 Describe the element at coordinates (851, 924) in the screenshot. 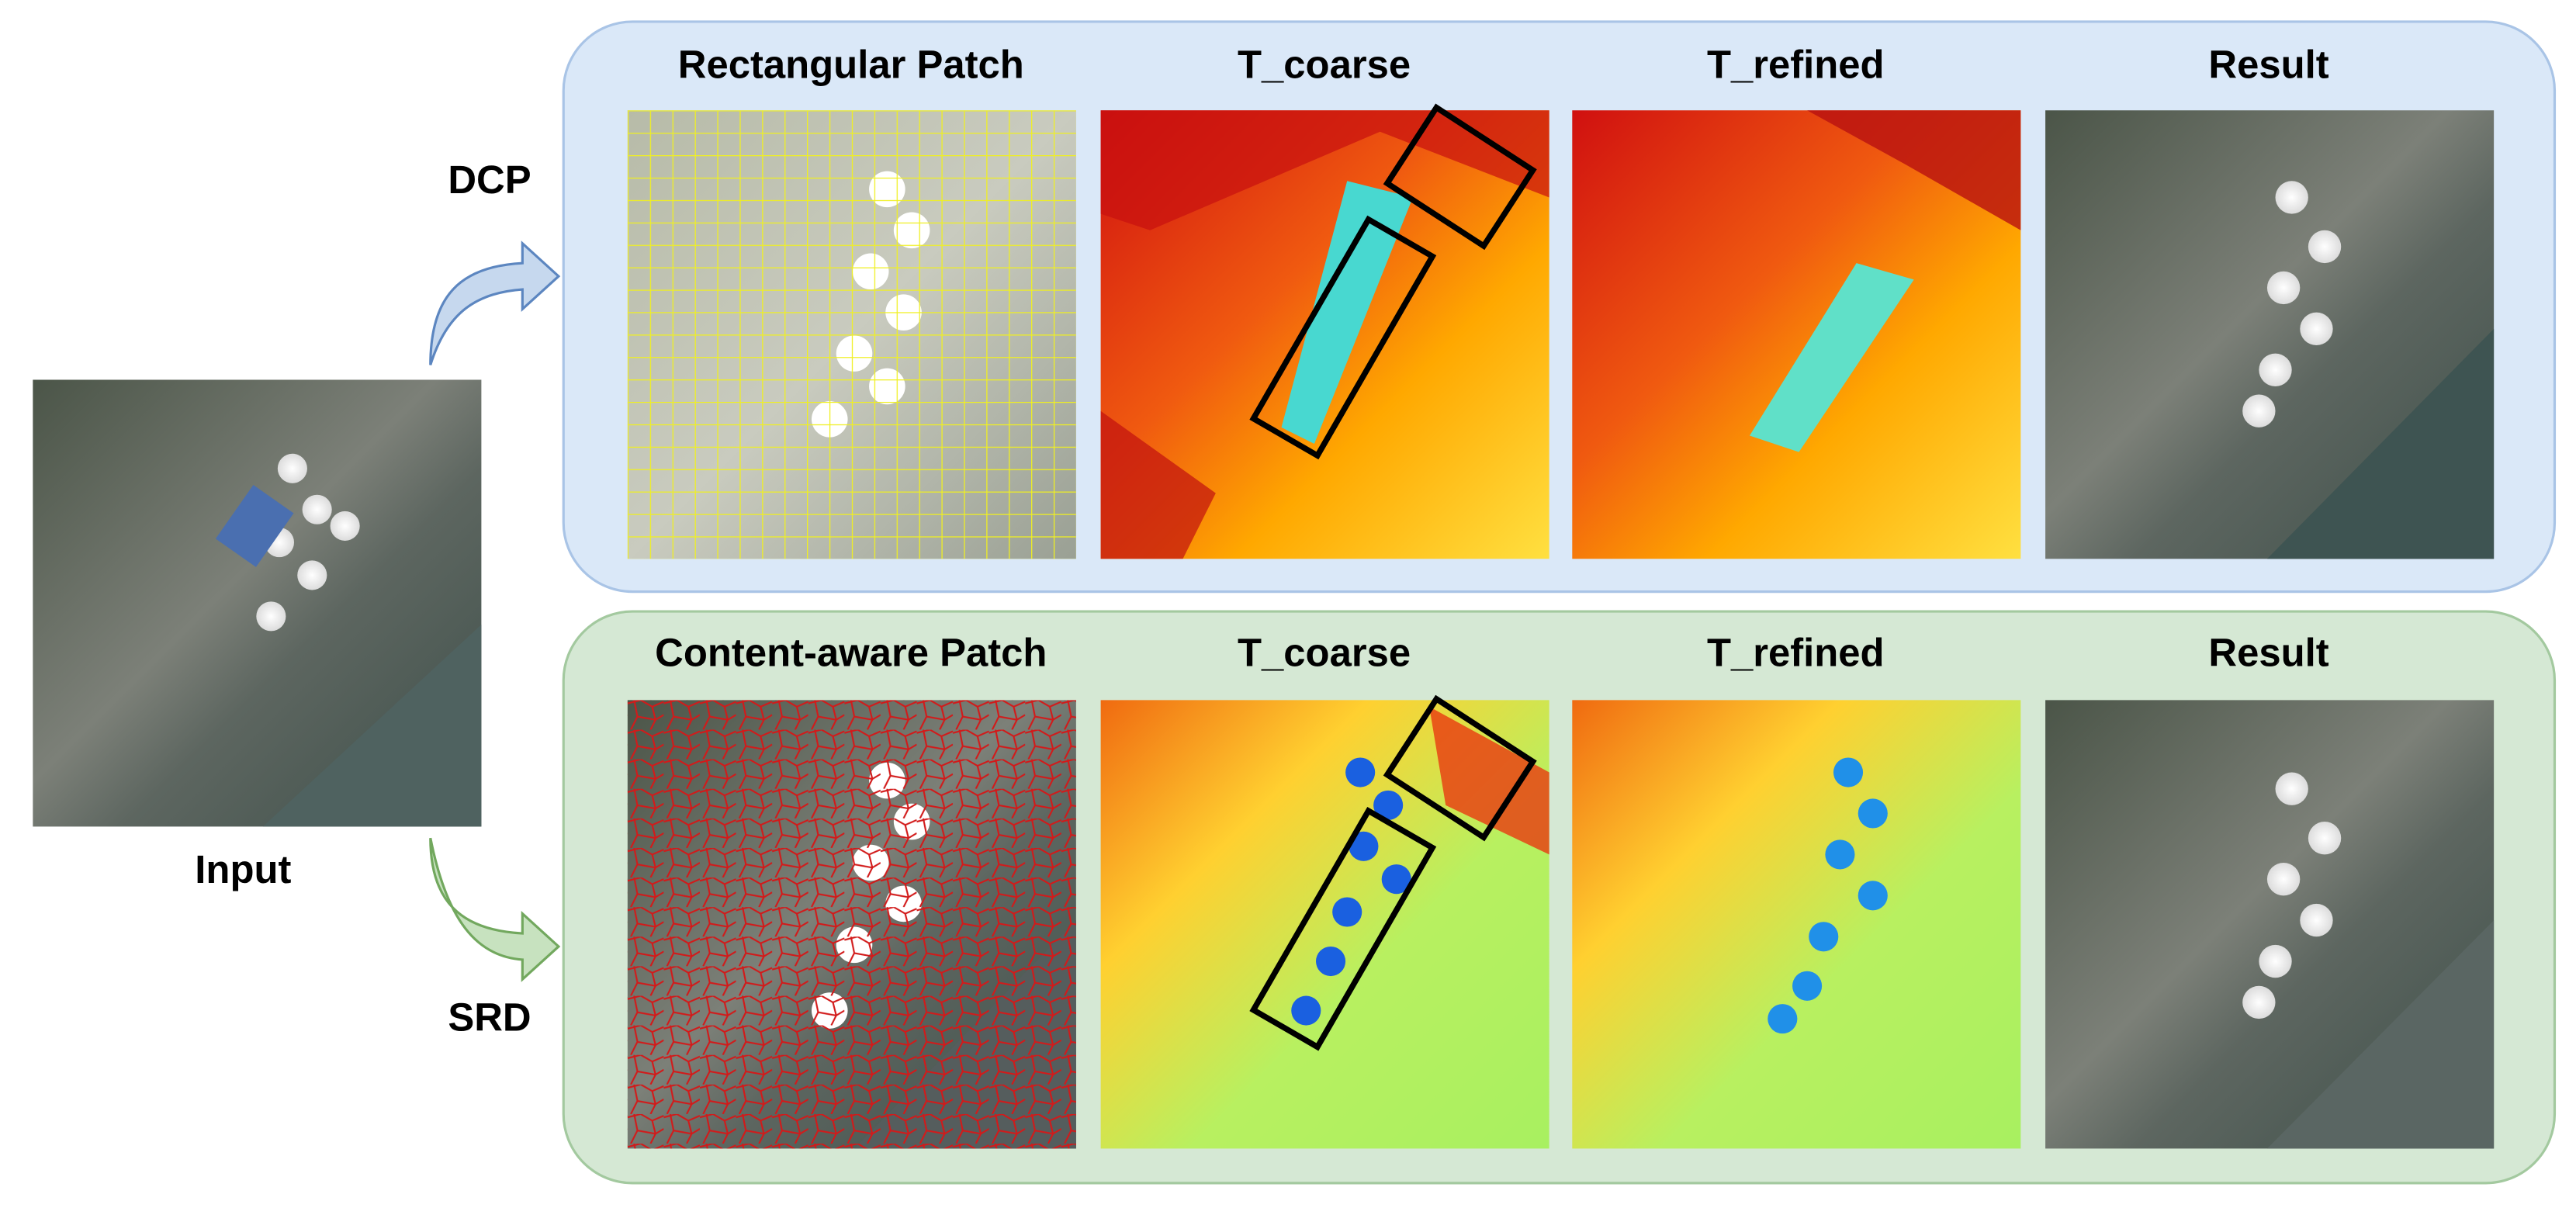

I see `content-aware-patch-image` at that location.